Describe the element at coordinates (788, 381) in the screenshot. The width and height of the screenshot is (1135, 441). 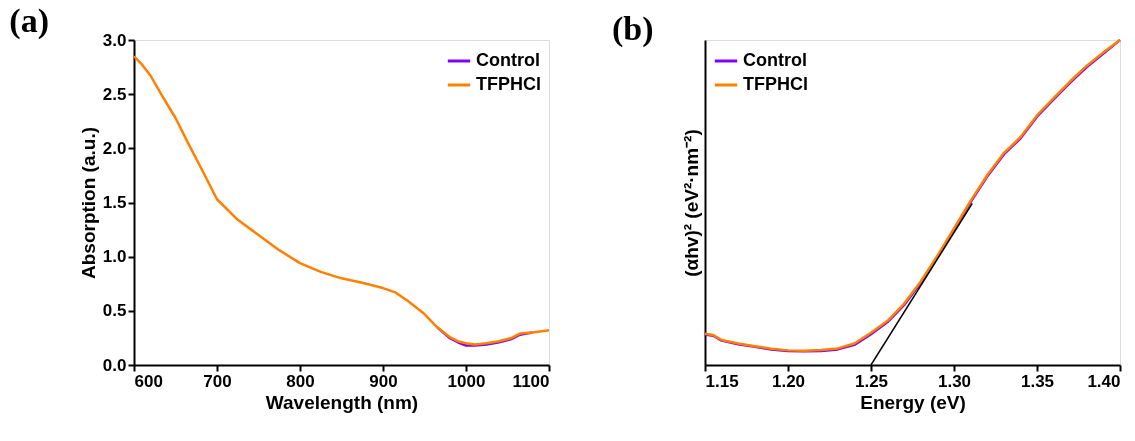
I see `x-tick-label: 1.20` at that location.